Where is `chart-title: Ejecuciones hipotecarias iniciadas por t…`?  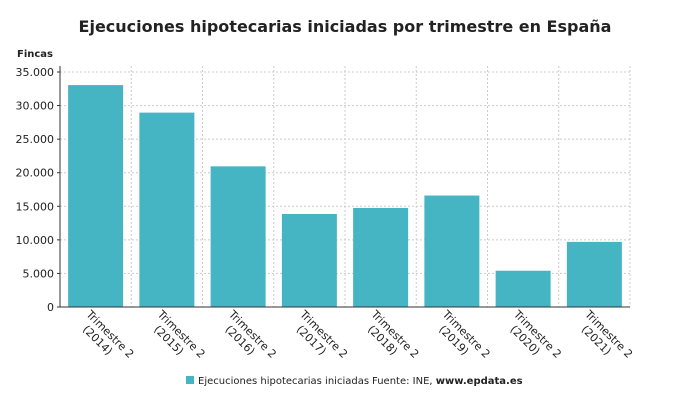
chart-title: Ejecuciones hipotecarias iniciadas por t… is located at coordinates (345, 26).